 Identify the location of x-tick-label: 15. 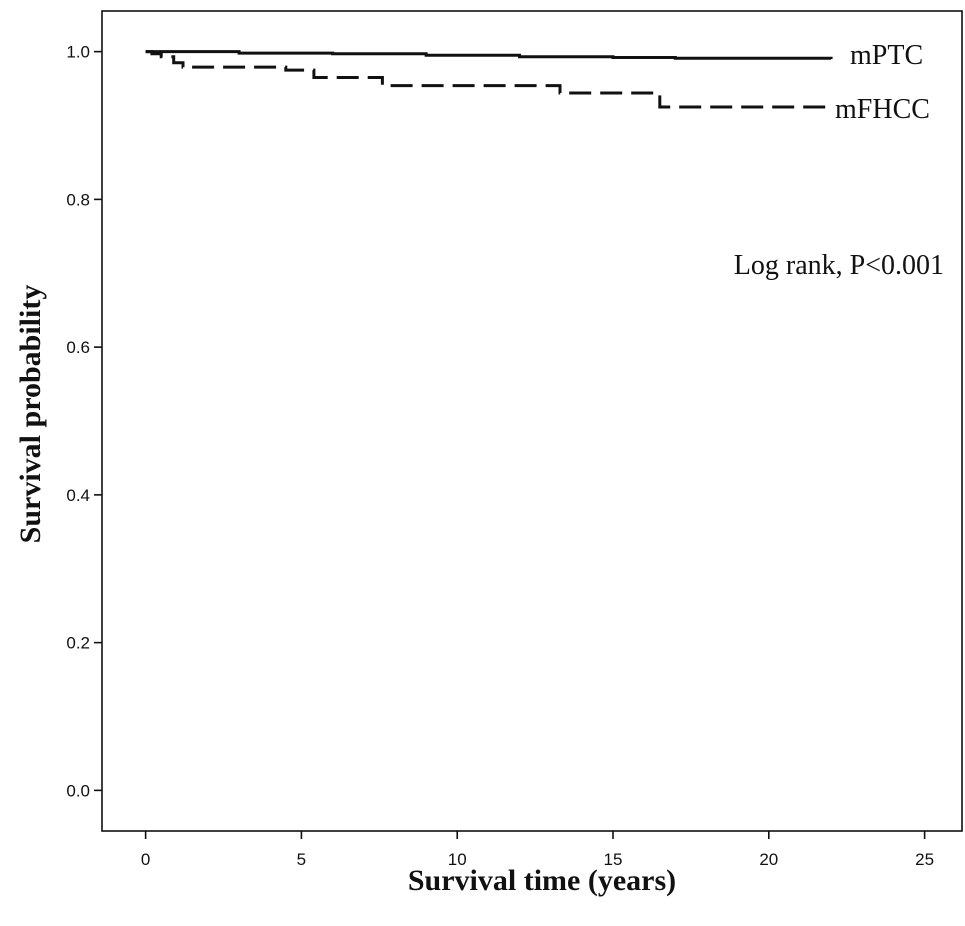
(613, 859).